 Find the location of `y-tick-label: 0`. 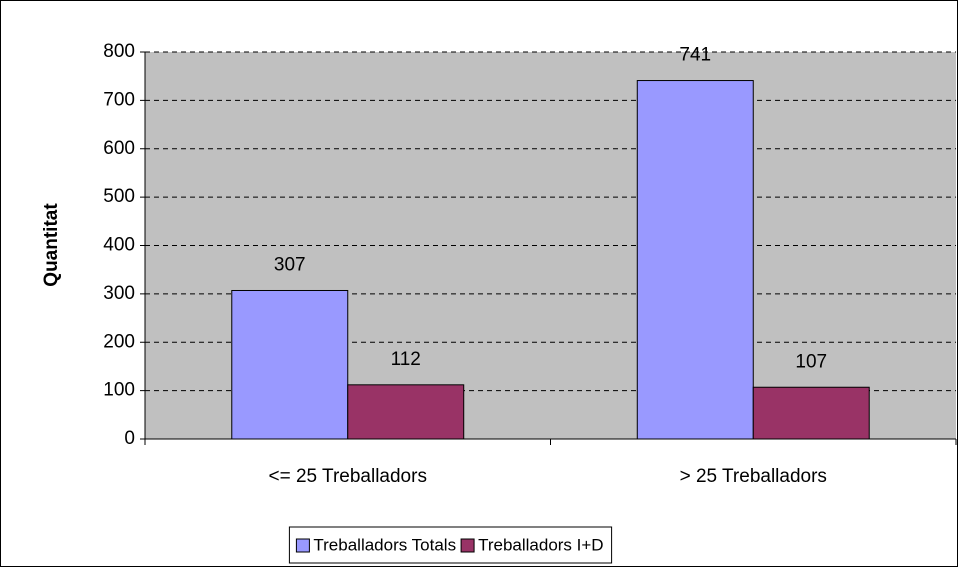

y-tick-label: 0 is located at coordinates (129, 438).